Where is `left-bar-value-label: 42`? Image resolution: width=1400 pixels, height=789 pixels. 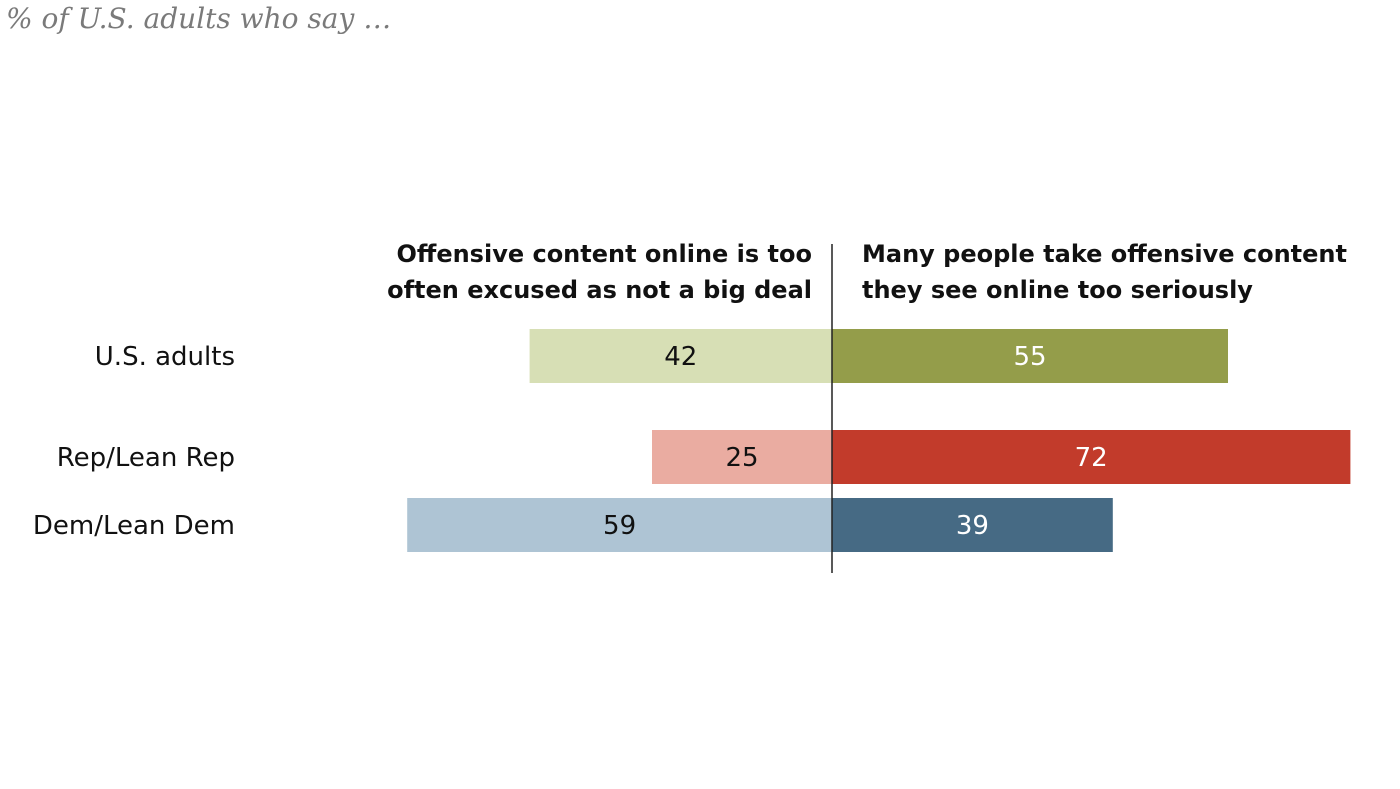
left-bar-value-label: 42 is located at coordinates (680, 357).